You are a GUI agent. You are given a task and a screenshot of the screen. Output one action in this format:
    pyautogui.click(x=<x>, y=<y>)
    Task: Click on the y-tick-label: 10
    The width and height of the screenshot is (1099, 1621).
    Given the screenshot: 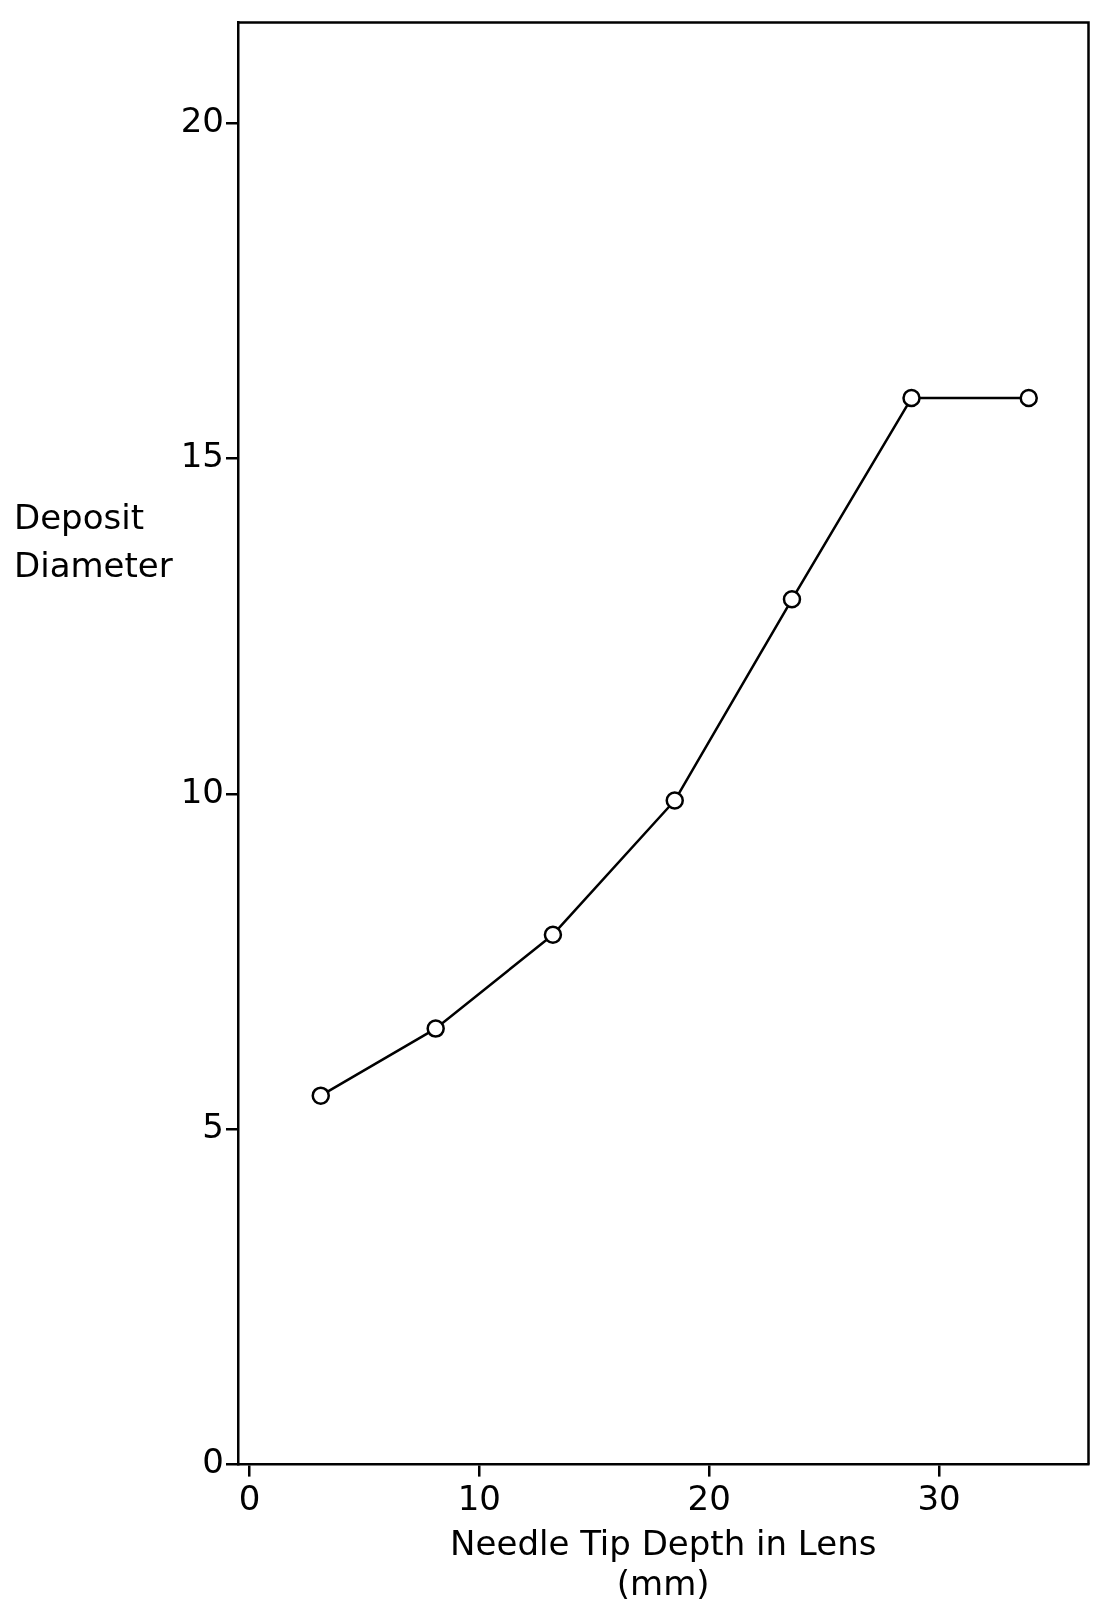 What is the action you would take?
    pyautogui.click(x=202, y=790)
    